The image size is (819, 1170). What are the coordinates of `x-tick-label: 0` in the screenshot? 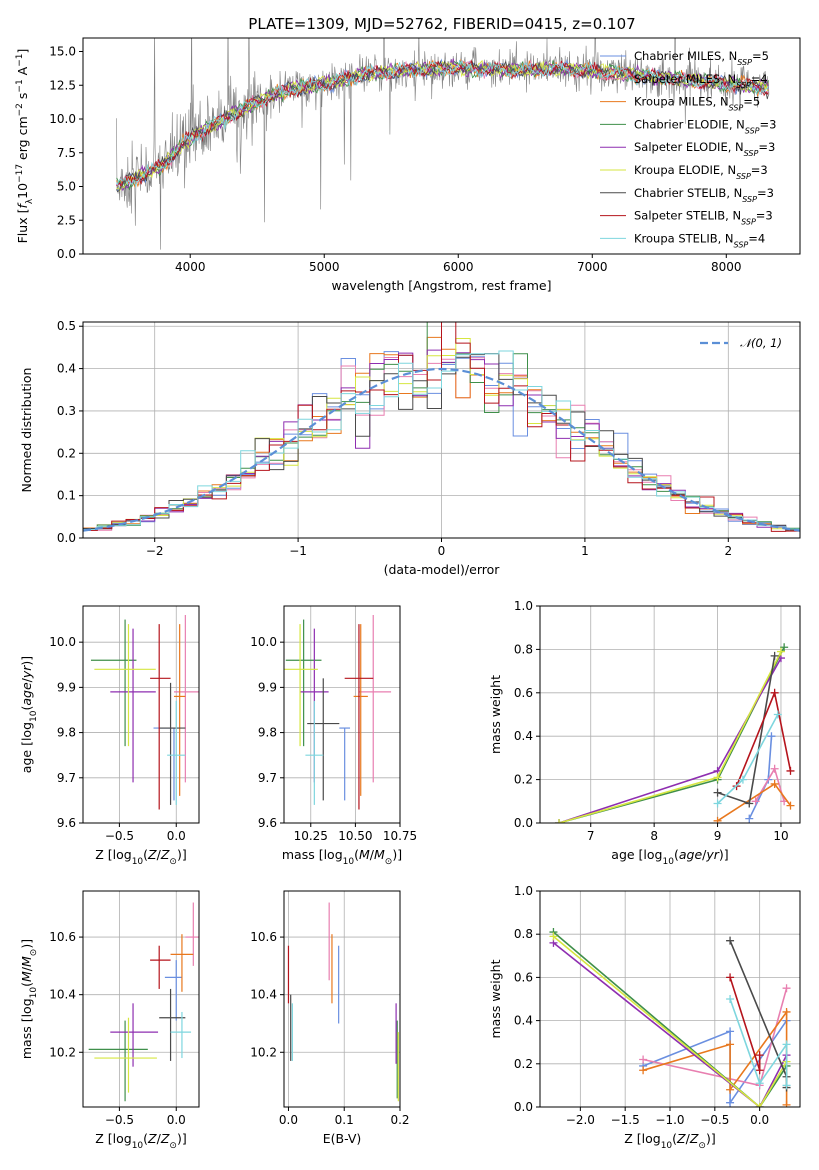 It's located at (442, 551).